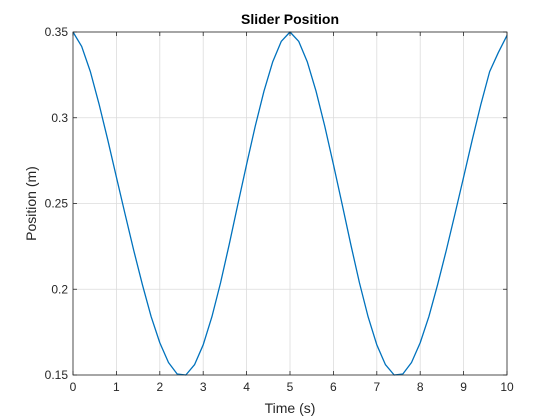  Describe the element at coordinates (246, 387) in the screenshot. I see `x-tick-label: 4` at that location.